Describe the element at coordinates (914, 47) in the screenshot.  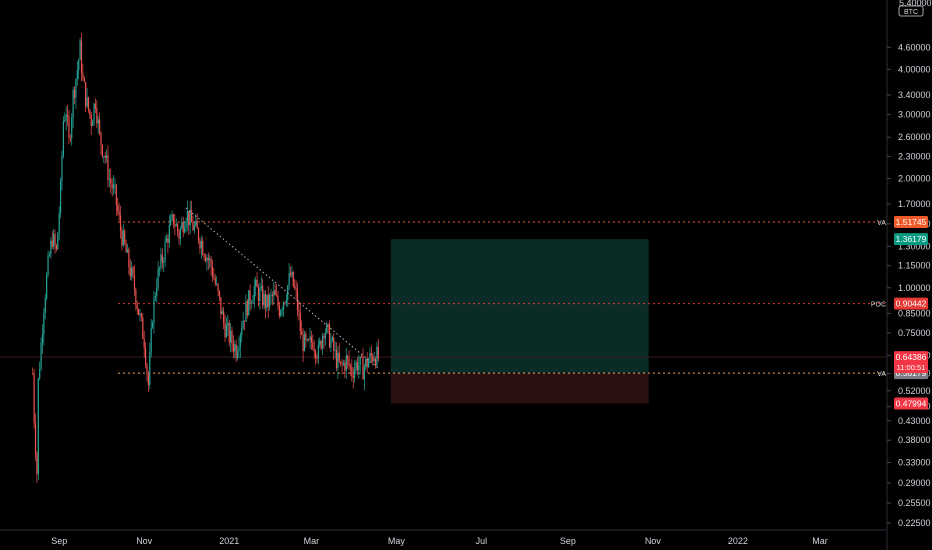
I see `y-tick-label: 4.60000` at that location.